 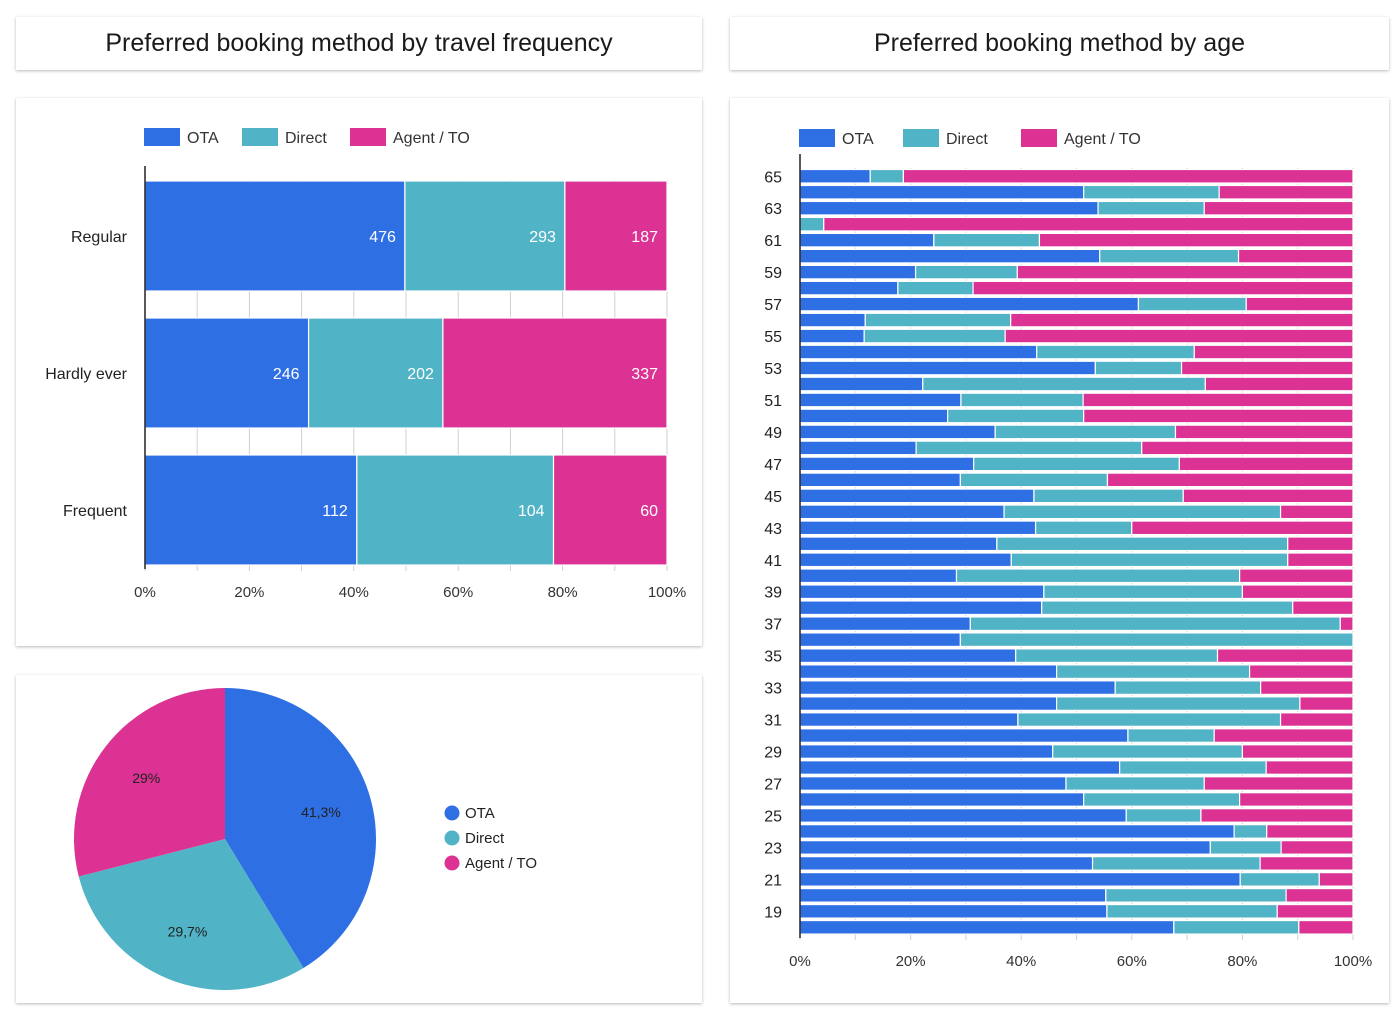 I want to click on legend-swatch-direct, so click(x=260, y=137).